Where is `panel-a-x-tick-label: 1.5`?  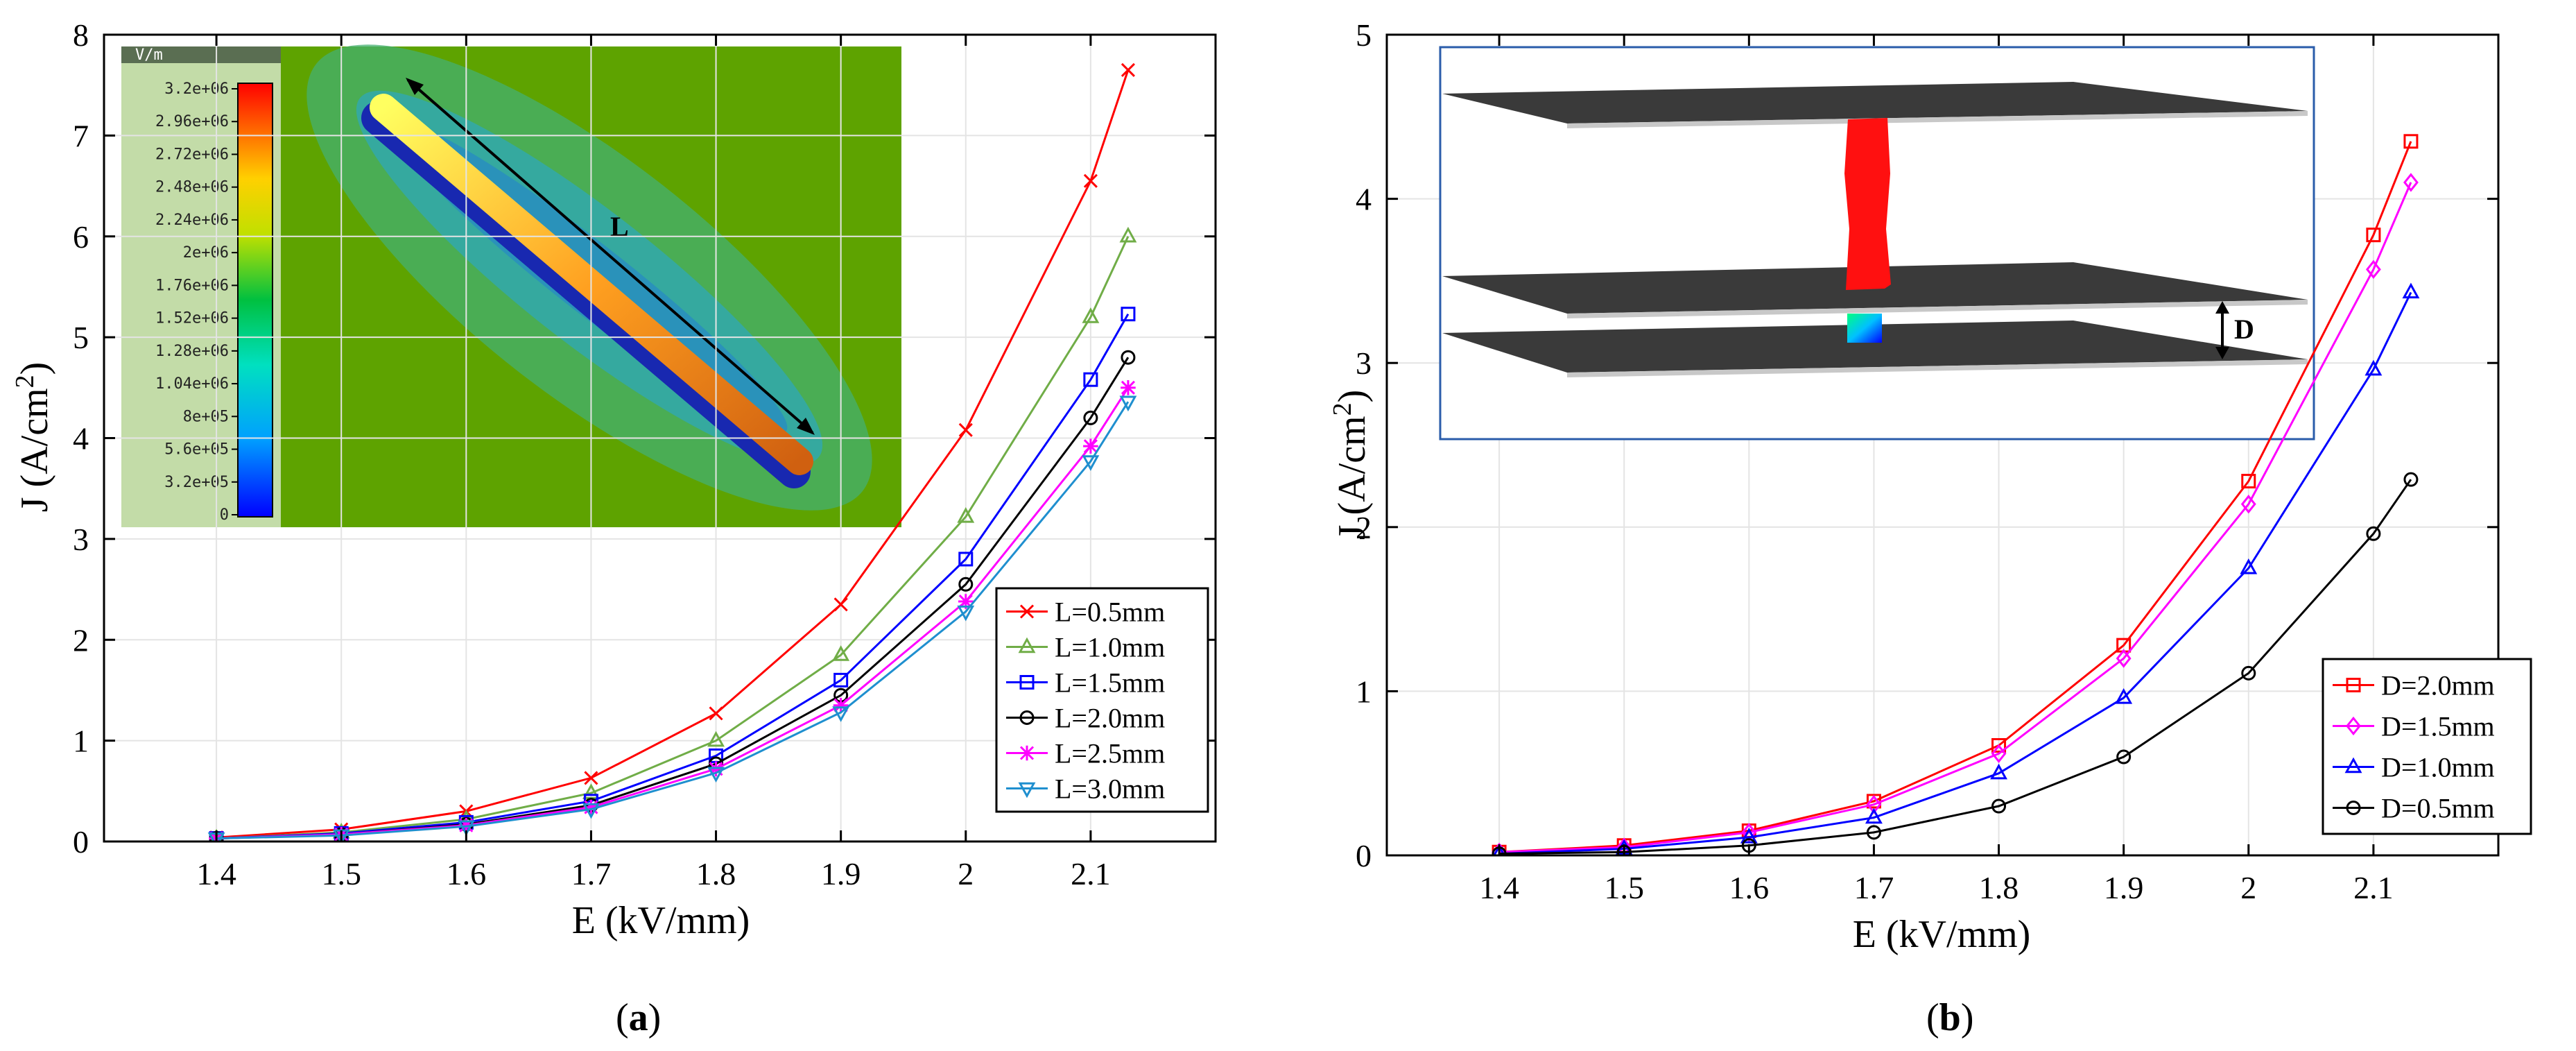 panel-a-x-tick-label: 1.5 is located at coordinates (341, 873).